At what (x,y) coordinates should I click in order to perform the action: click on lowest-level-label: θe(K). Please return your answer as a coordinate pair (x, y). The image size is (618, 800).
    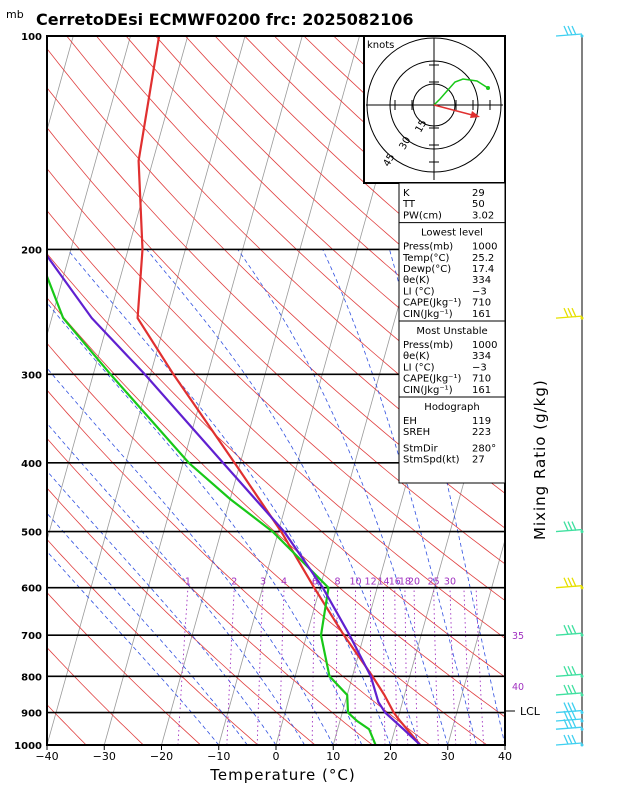
    Looking at the image, I should click on (416, 280).